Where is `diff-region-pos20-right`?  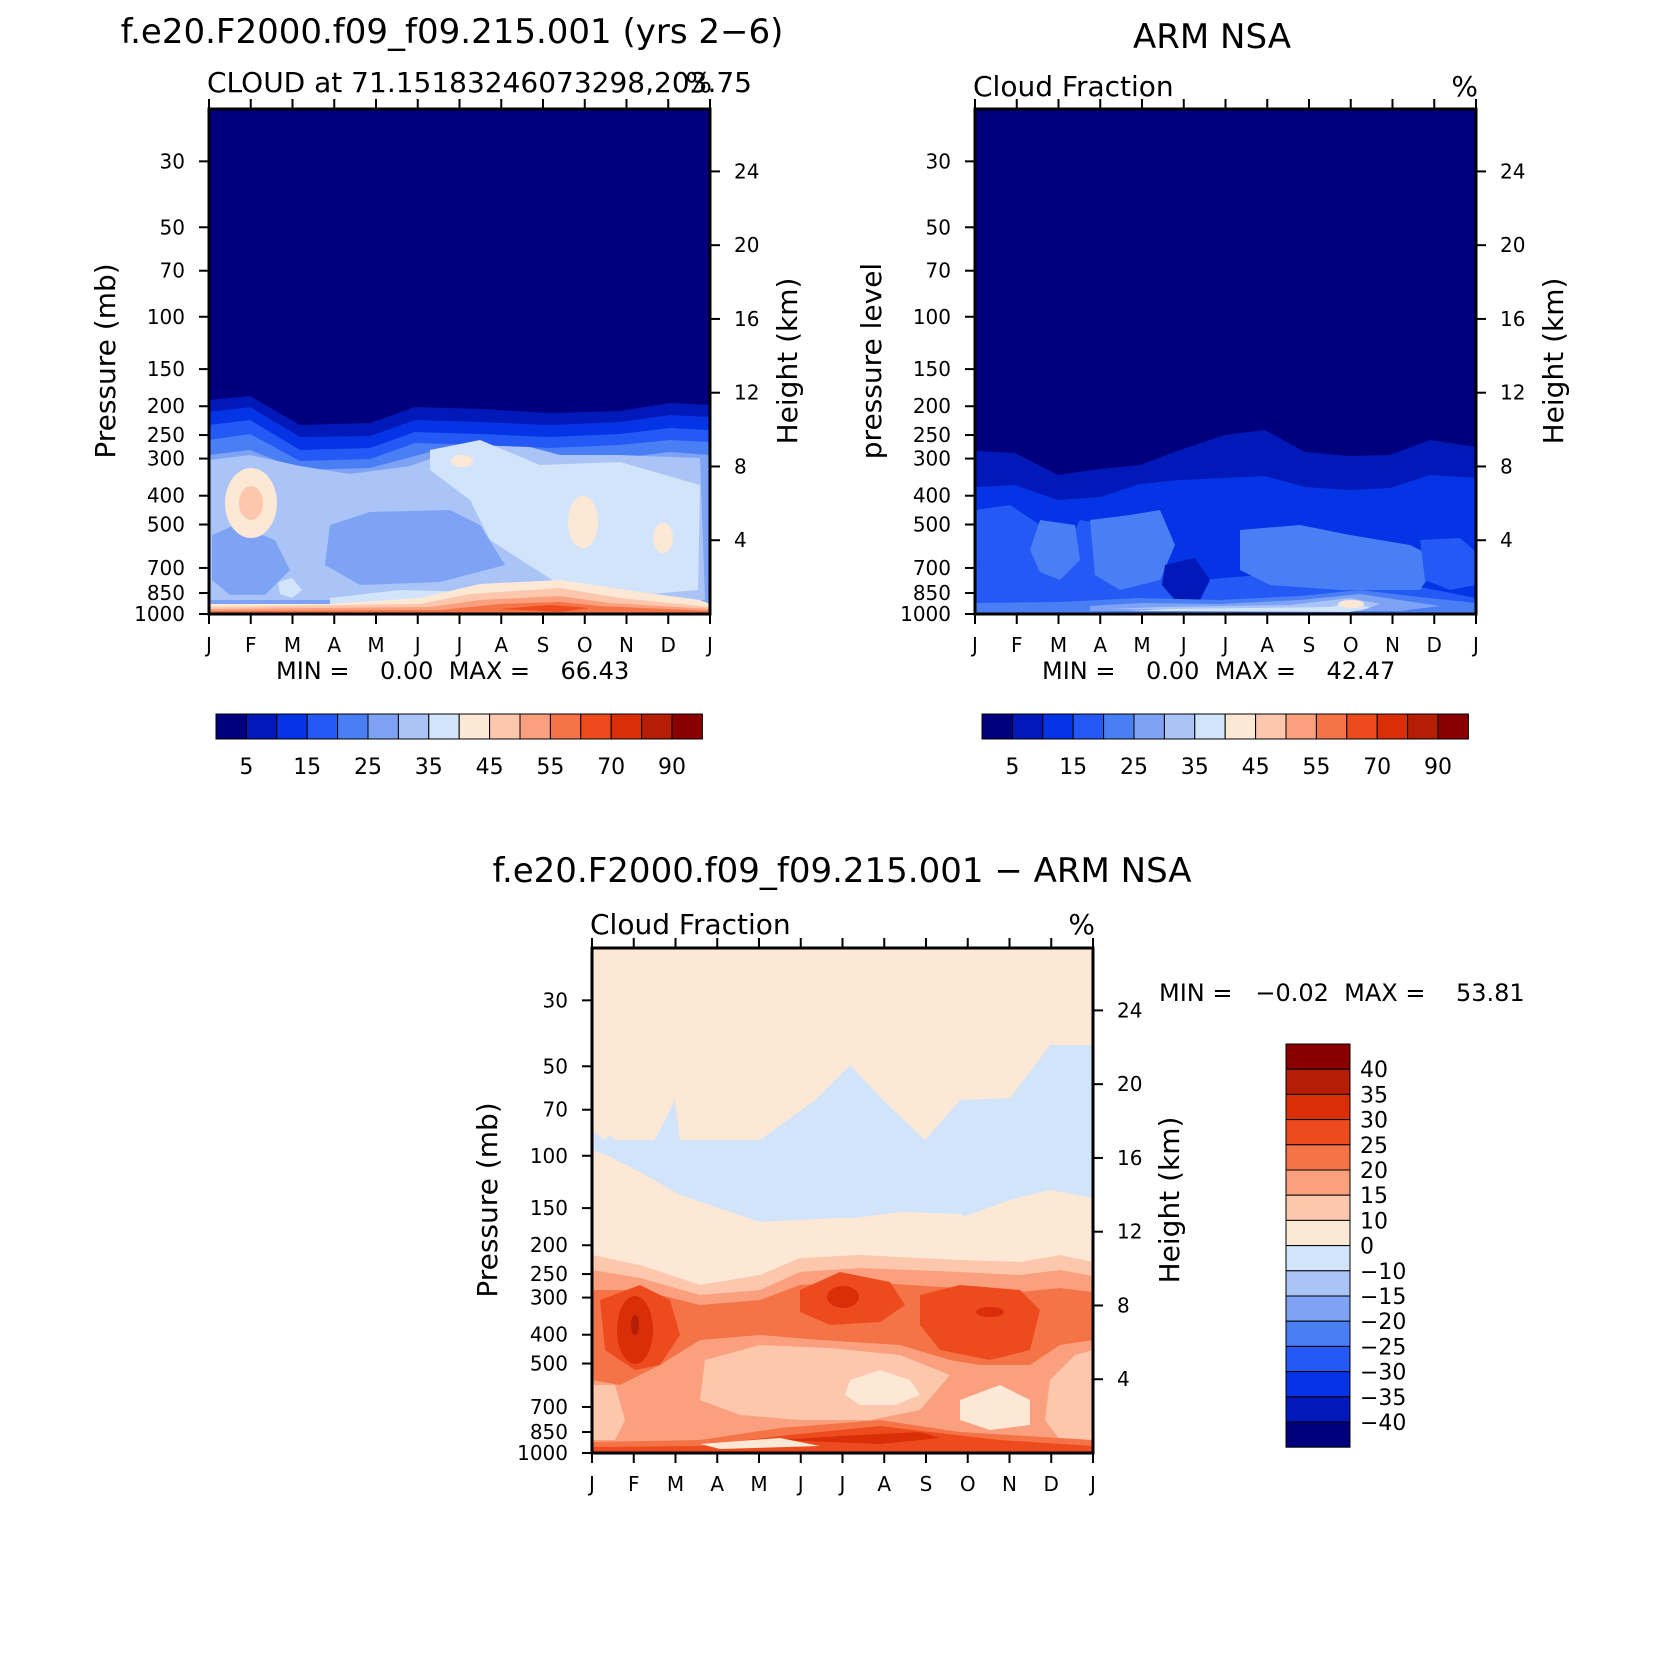
diff-region-pos20-right is located at coordinates (1069, 1395).